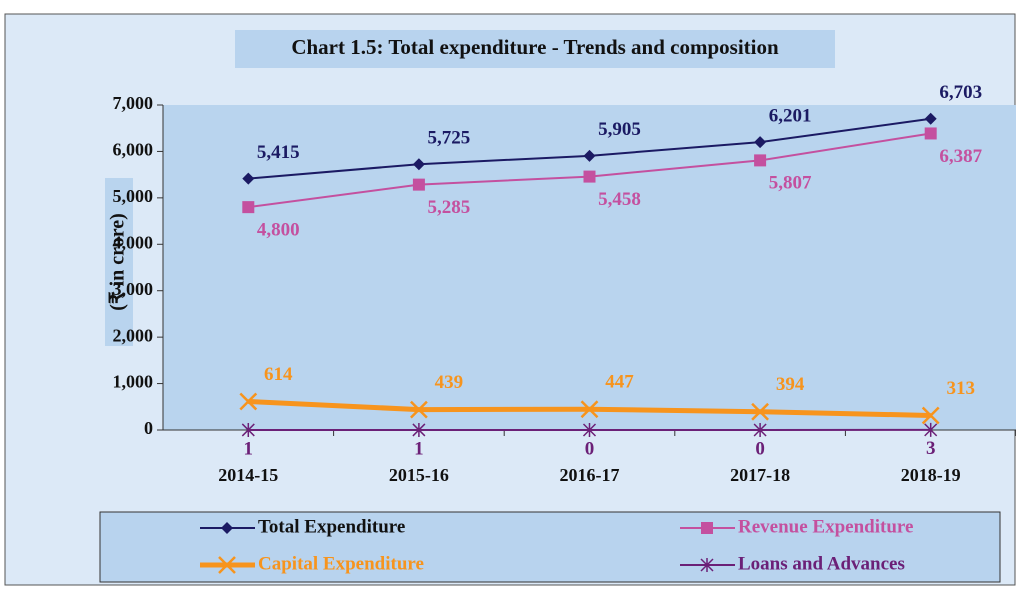  Describe the element at coordinates (331, 526) in the screenshot. I see `legend-label: Total Expenditure` at that location.